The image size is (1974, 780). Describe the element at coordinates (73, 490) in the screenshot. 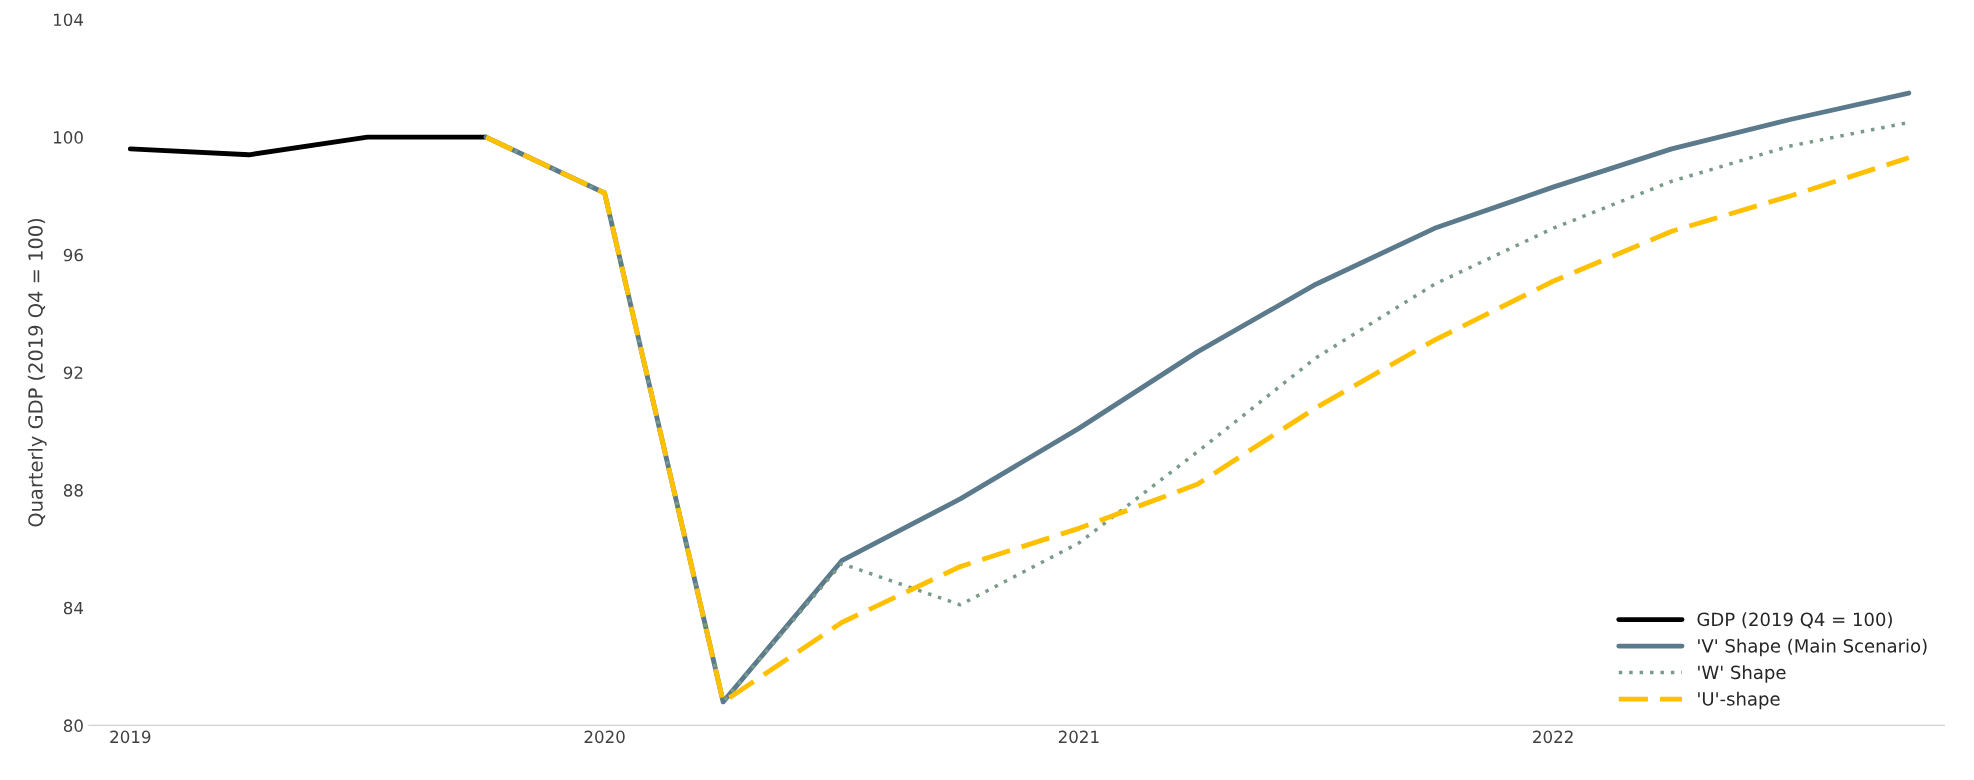

I see `y-tick-label: 88` at that location.